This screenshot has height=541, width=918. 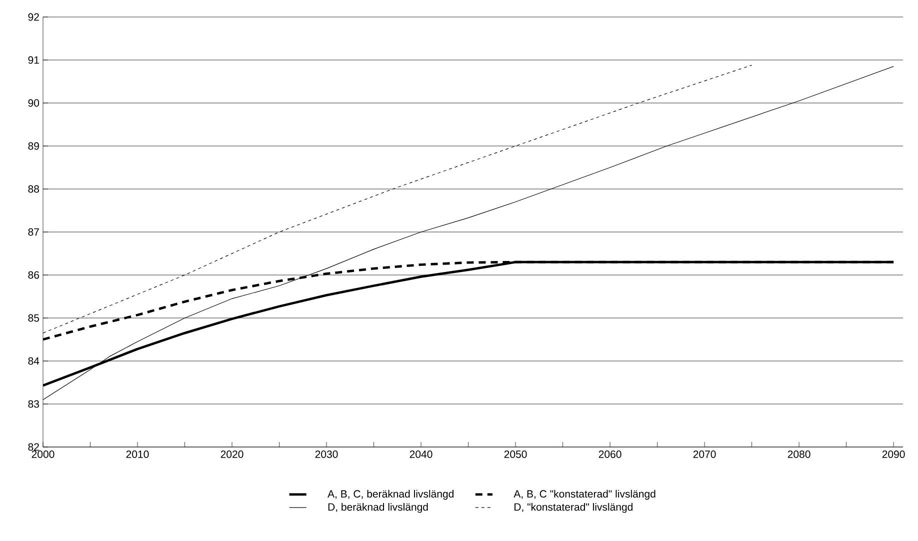 What do you see at coordinates (33, 232) in the screenshot?
I see `y-tick-label: 87` at bounding box center [33, 232].